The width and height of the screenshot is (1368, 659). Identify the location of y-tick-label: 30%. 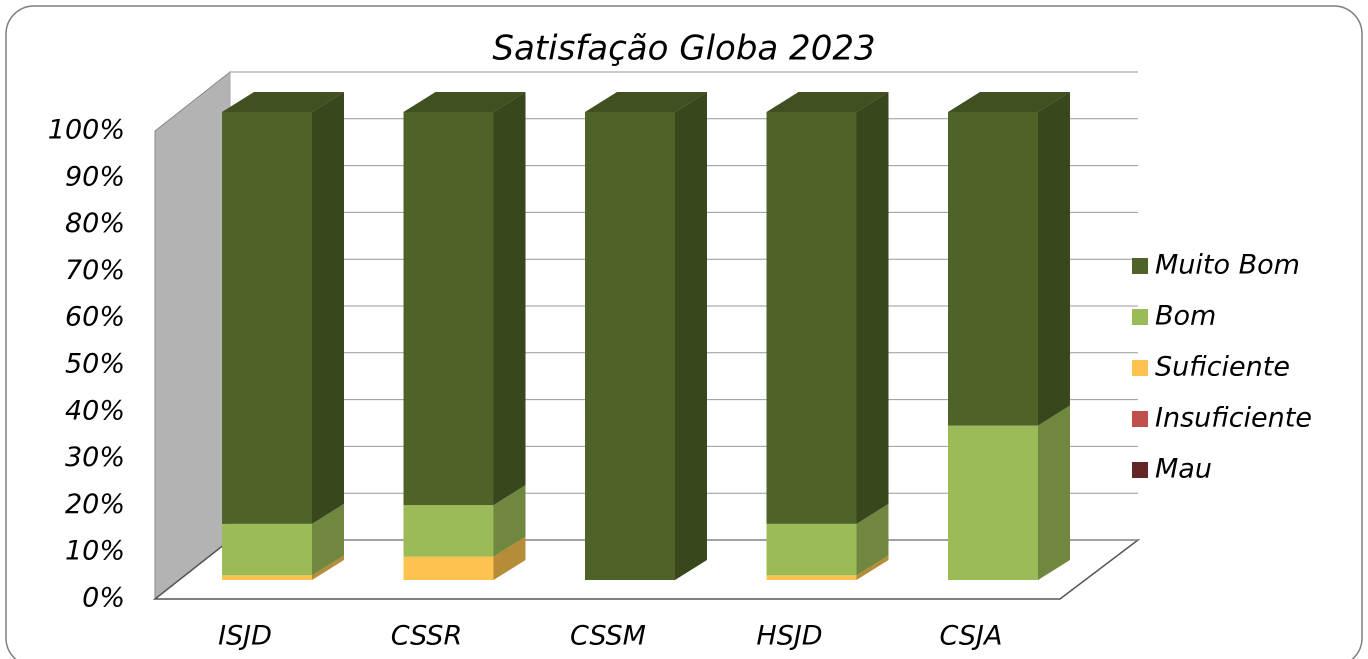
(95, 457).